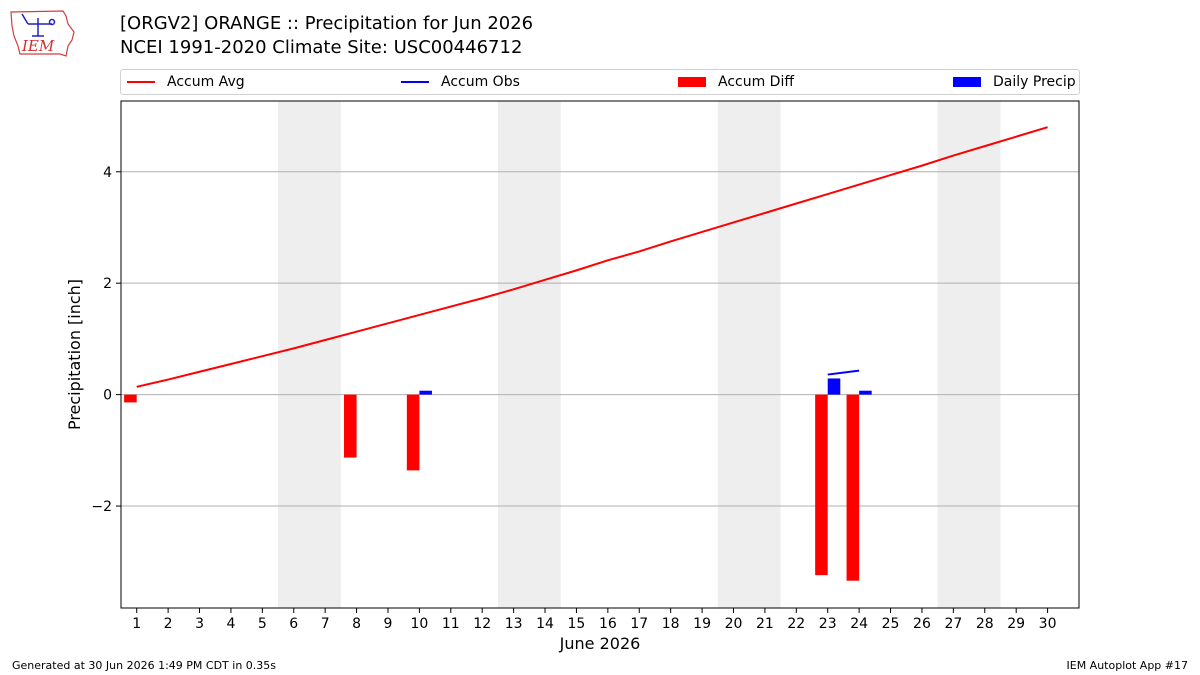 Image resolution: width=1200 pixels, height=675 pixels. I want to click on x-tick-label-11: 11, so click(451, 624).